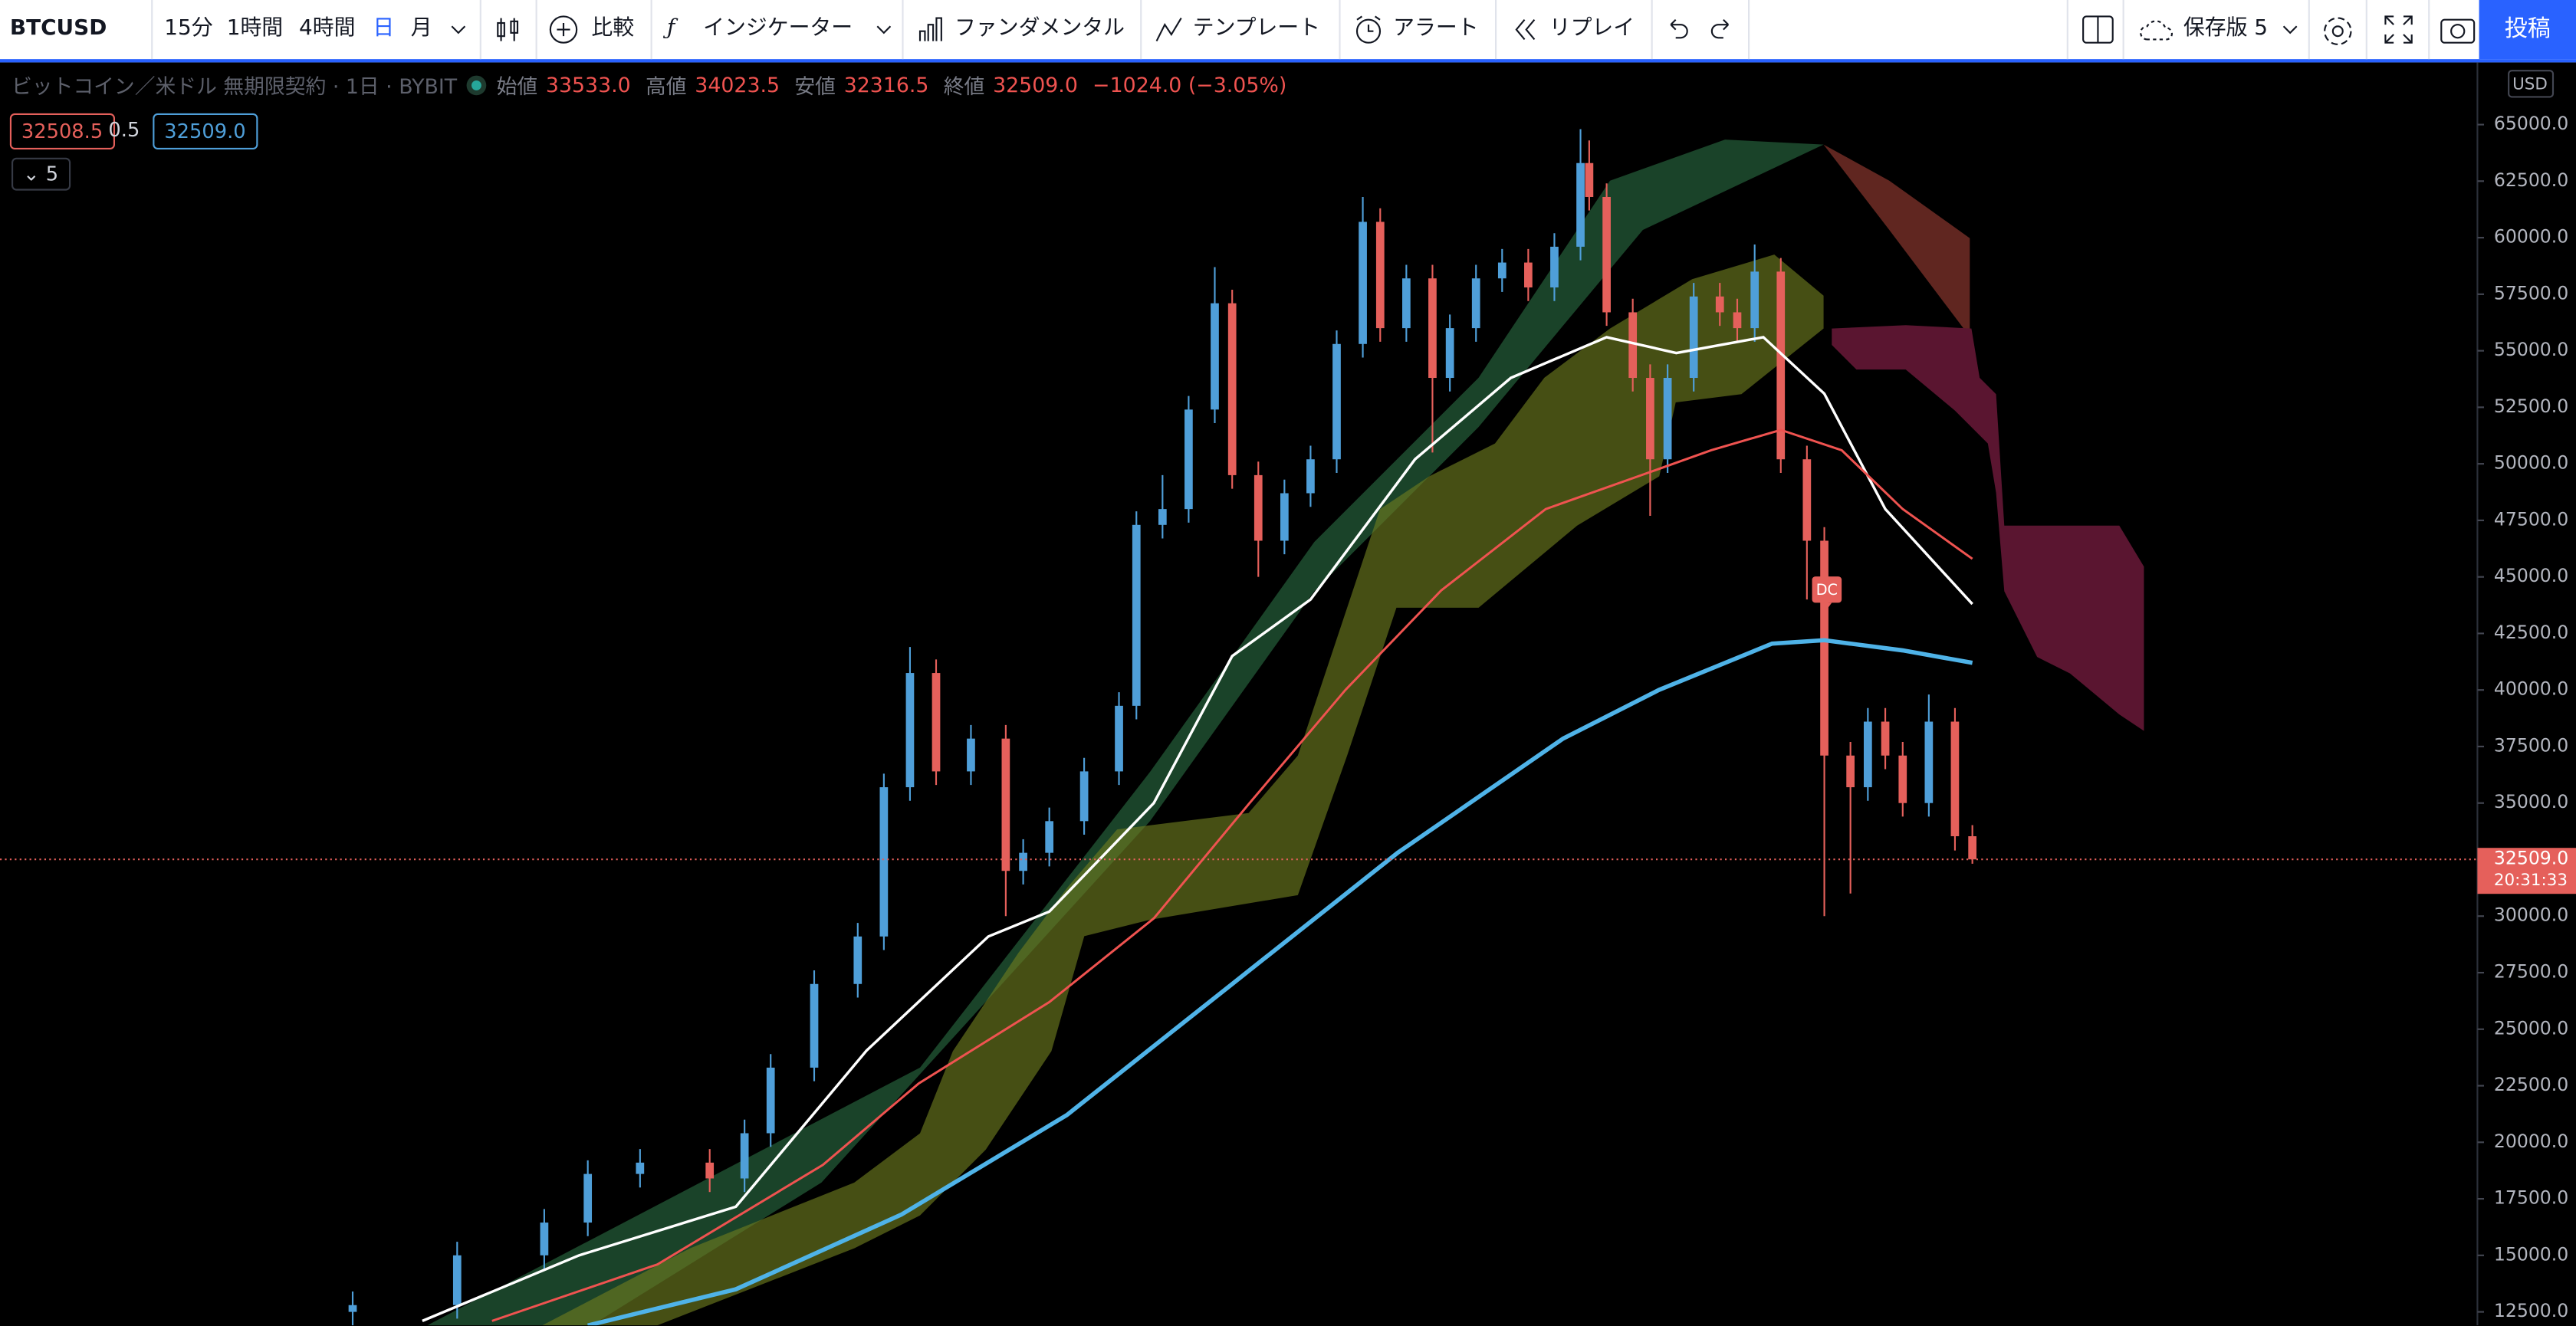 The height and width of the screenshot is (1326, 2576). Describe the element at coordinates (1436, 28) in the screenshot. I see `alert: アラート` at that location.